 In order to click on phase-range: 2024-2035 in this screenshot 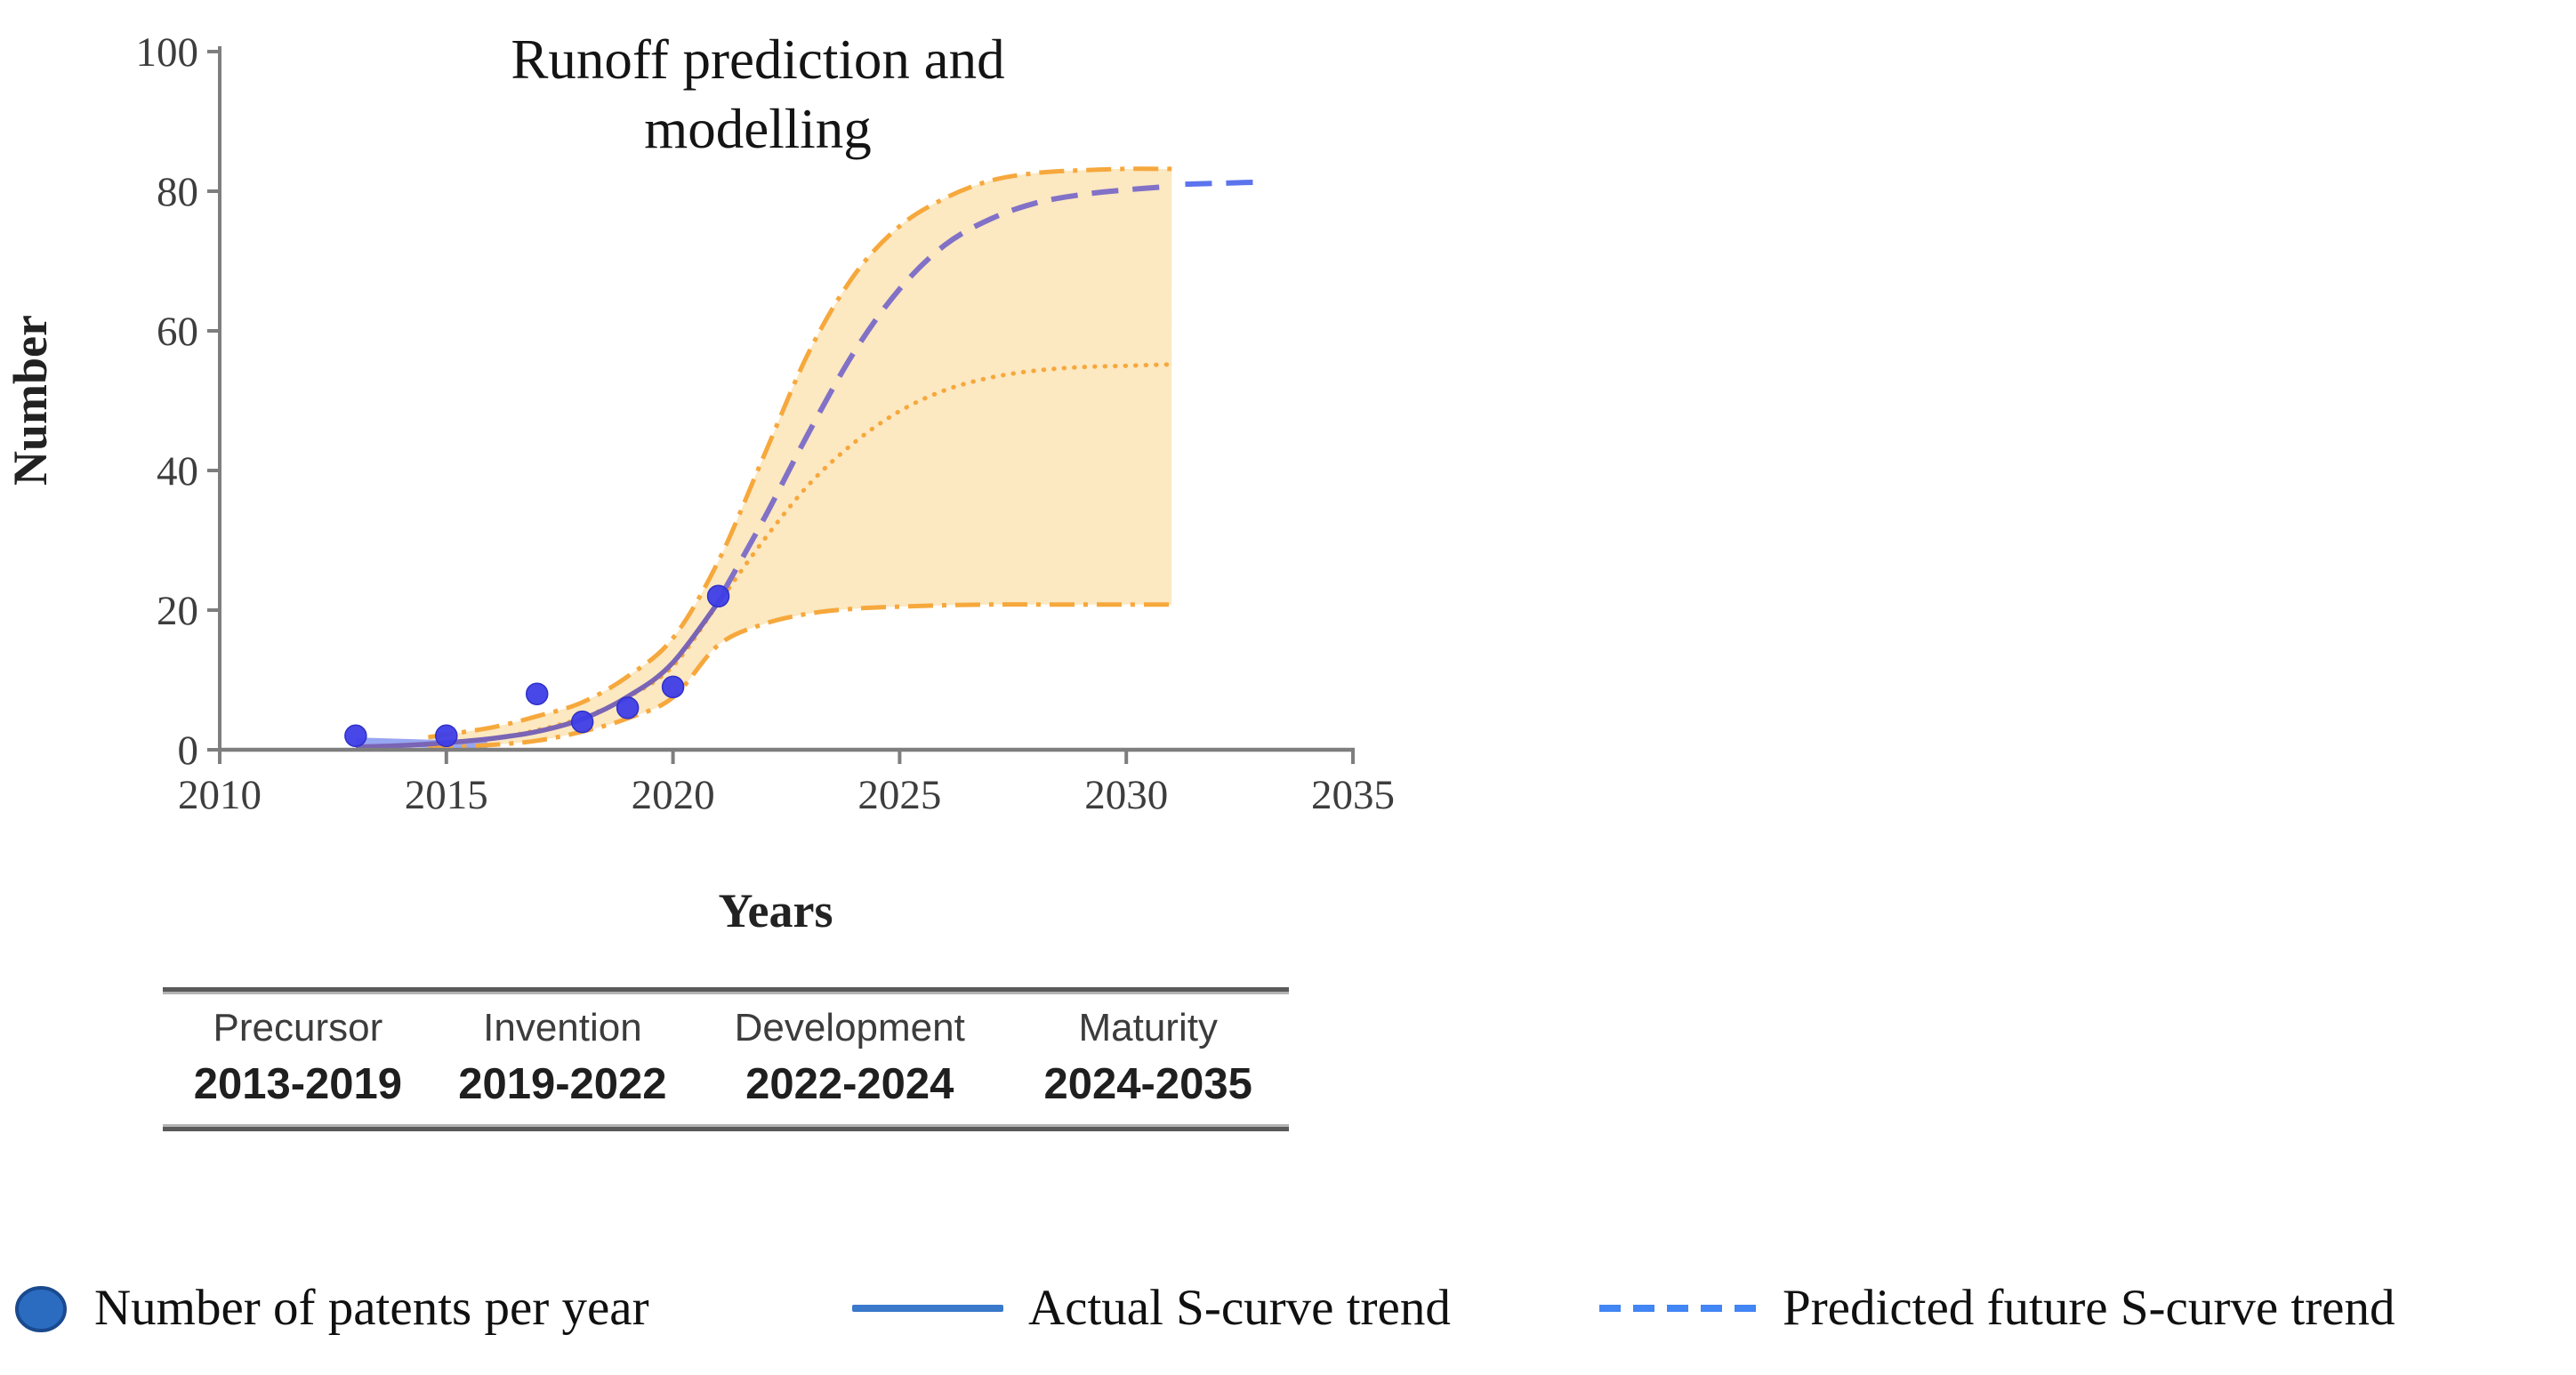, I will do `click(1147, 1084)`.